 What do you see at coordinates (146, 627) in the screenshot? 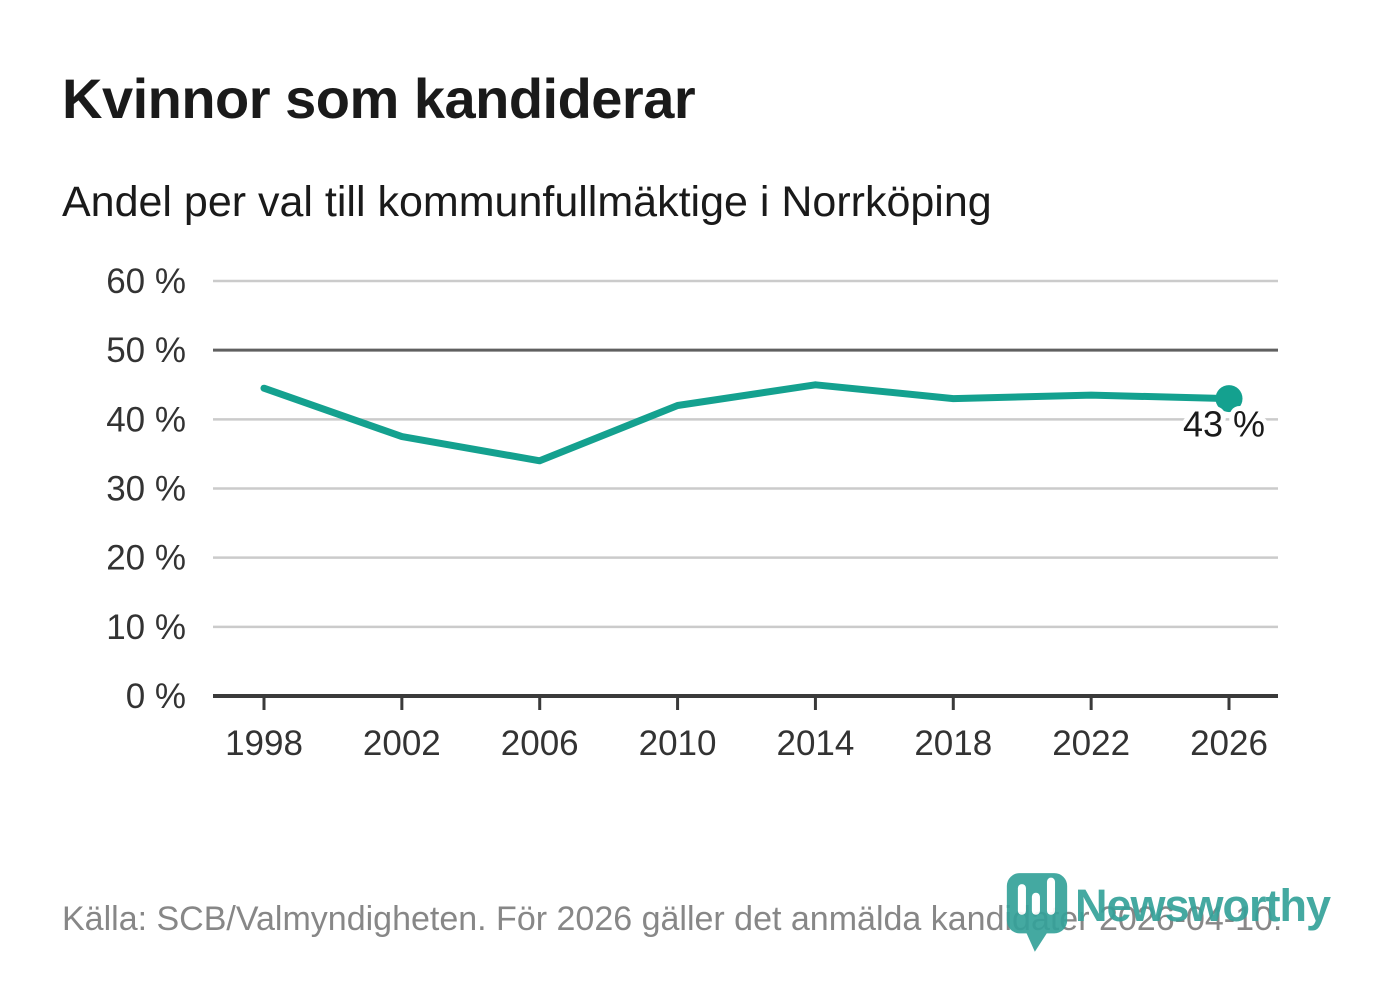
I see `y-axis-label: 10 %` at bounding box center [146, 627].